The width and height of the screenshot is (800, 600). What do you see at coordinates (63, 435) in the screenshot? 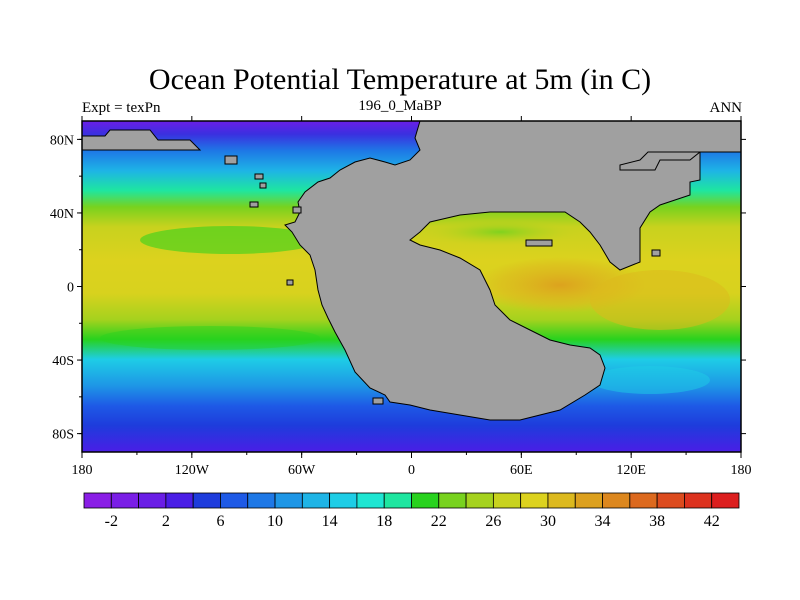
I see `y-tick-label: 80S` at bounding box center [63, 435].